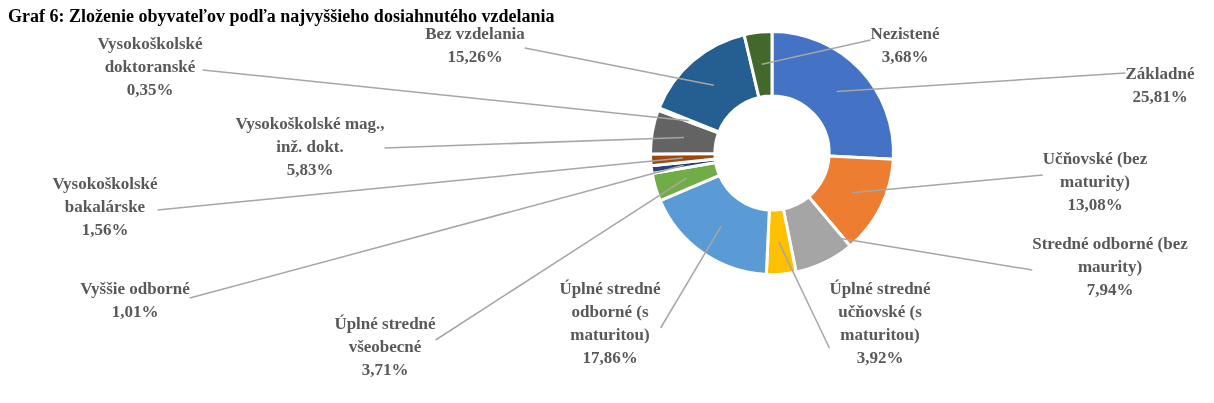 This screenshot has width=1214, height=403. What do you see at coordinates (150, 55) in the screenshot?
I see `slice-label: Vysokoškolské doktoranské` at bounding box center [150, 55].